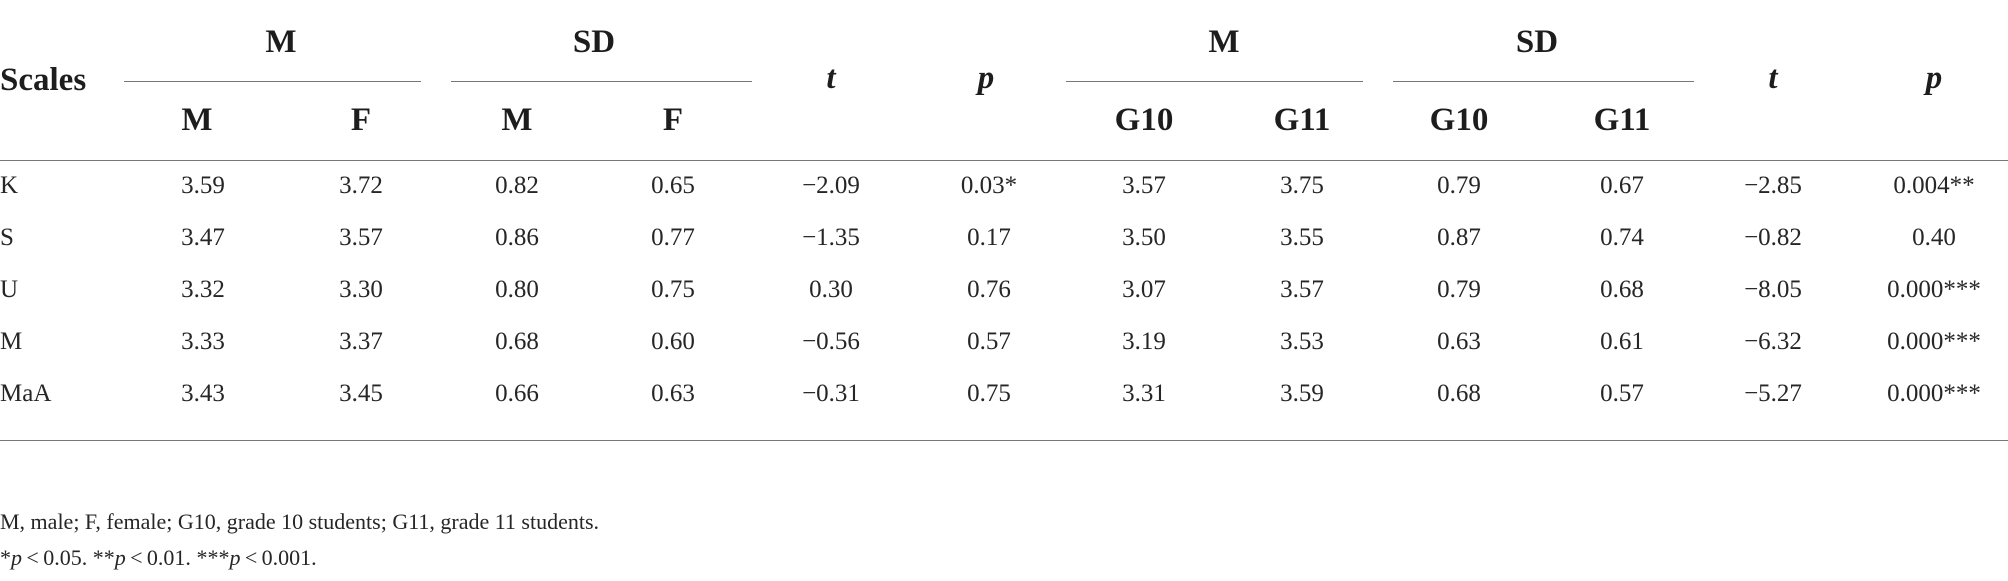 The height and width of the screenshot is (581, 2008). What do you see at coordinates (1004, 440) in the screenshot?
I see `table-bottom-rule` at bounding box center [1004, 440].